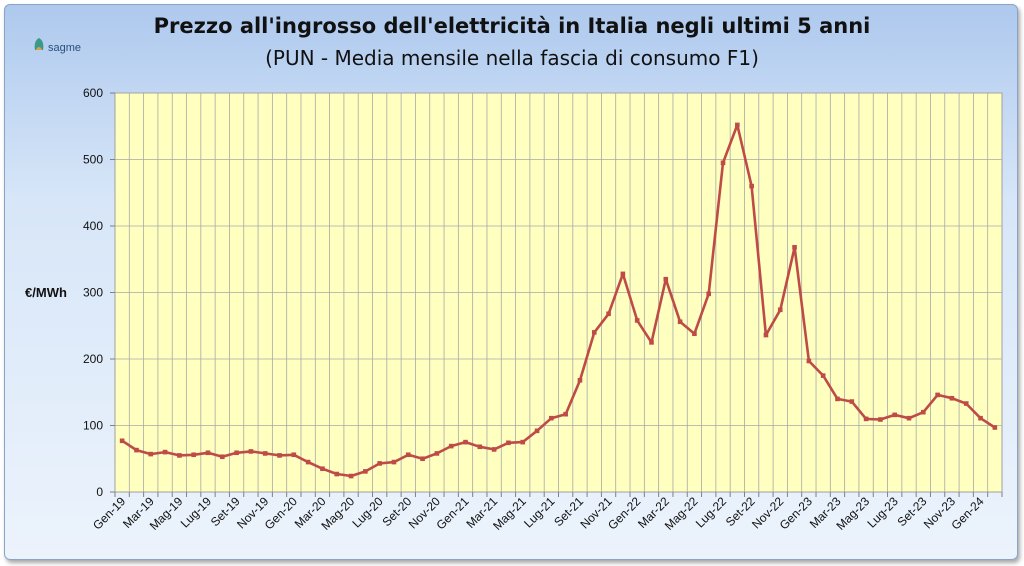  What do you see at coordinates (367, 512) in the screenshot?
I see `x-tick-label: Lug-20` at bounding box center [367, 512].